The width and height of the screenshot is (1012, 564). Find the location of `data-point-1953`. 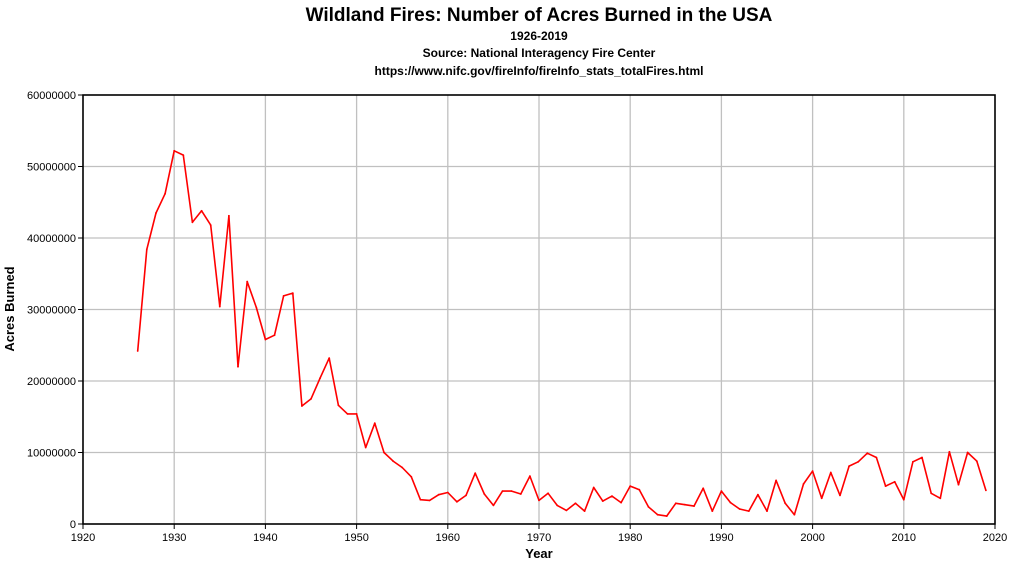

data-point-1953 is located at coordinates (384, 452).